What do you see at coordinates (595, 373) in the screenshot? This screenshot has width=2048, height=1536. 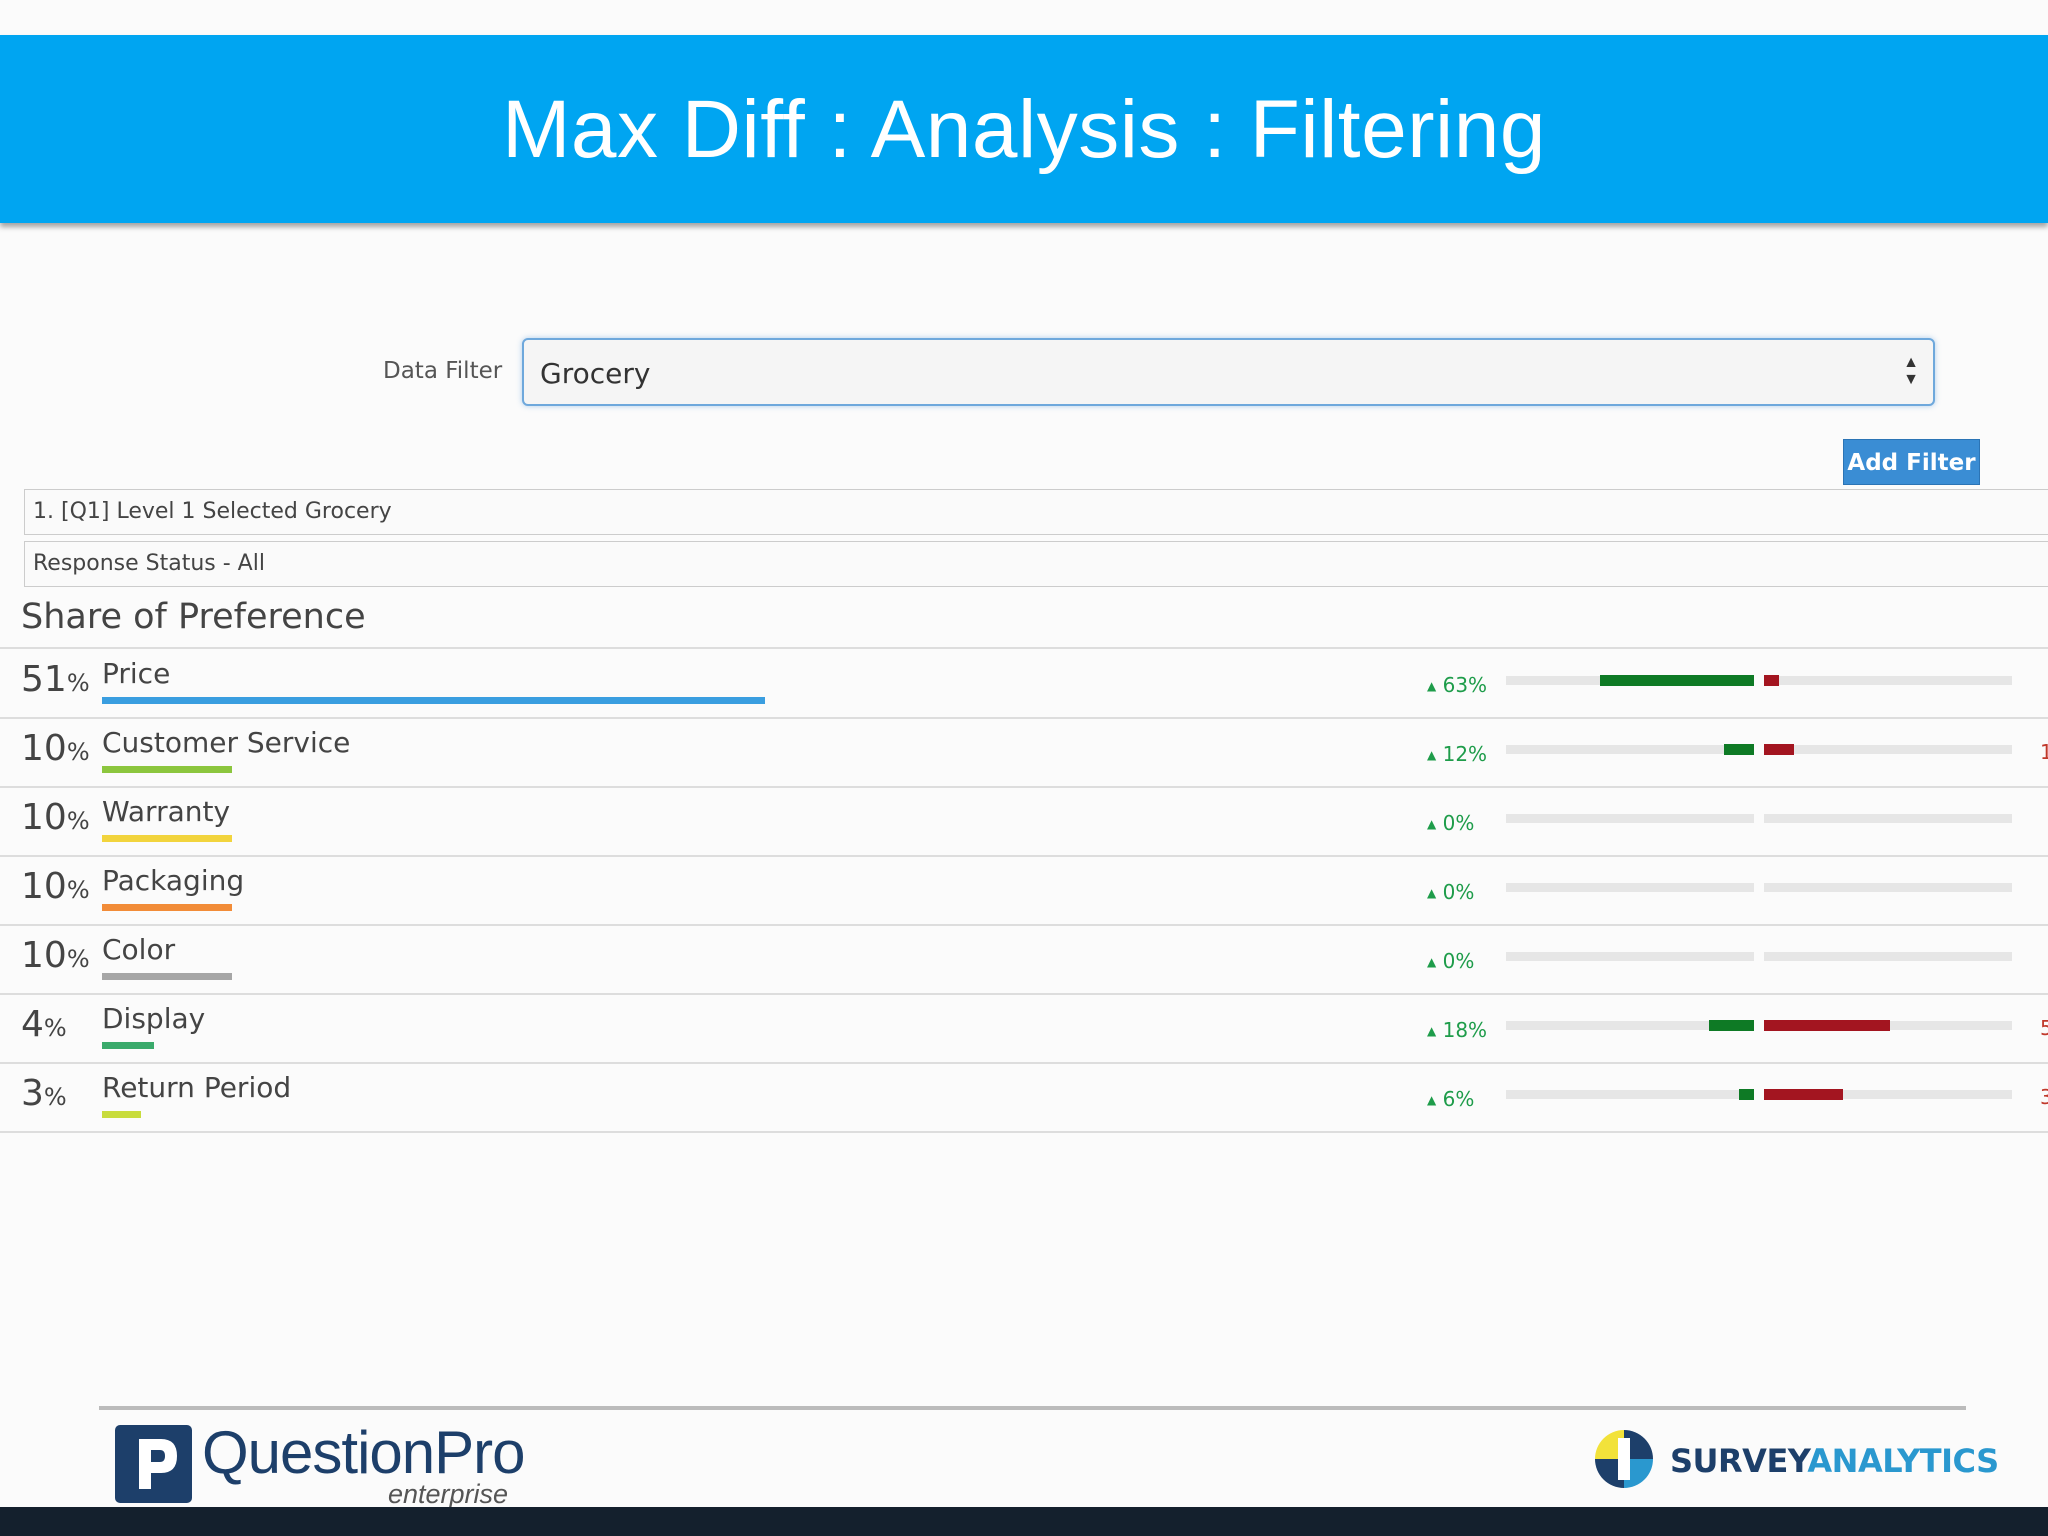 I see `data-filter-value: Grocery` at bounding box center [595, 373].